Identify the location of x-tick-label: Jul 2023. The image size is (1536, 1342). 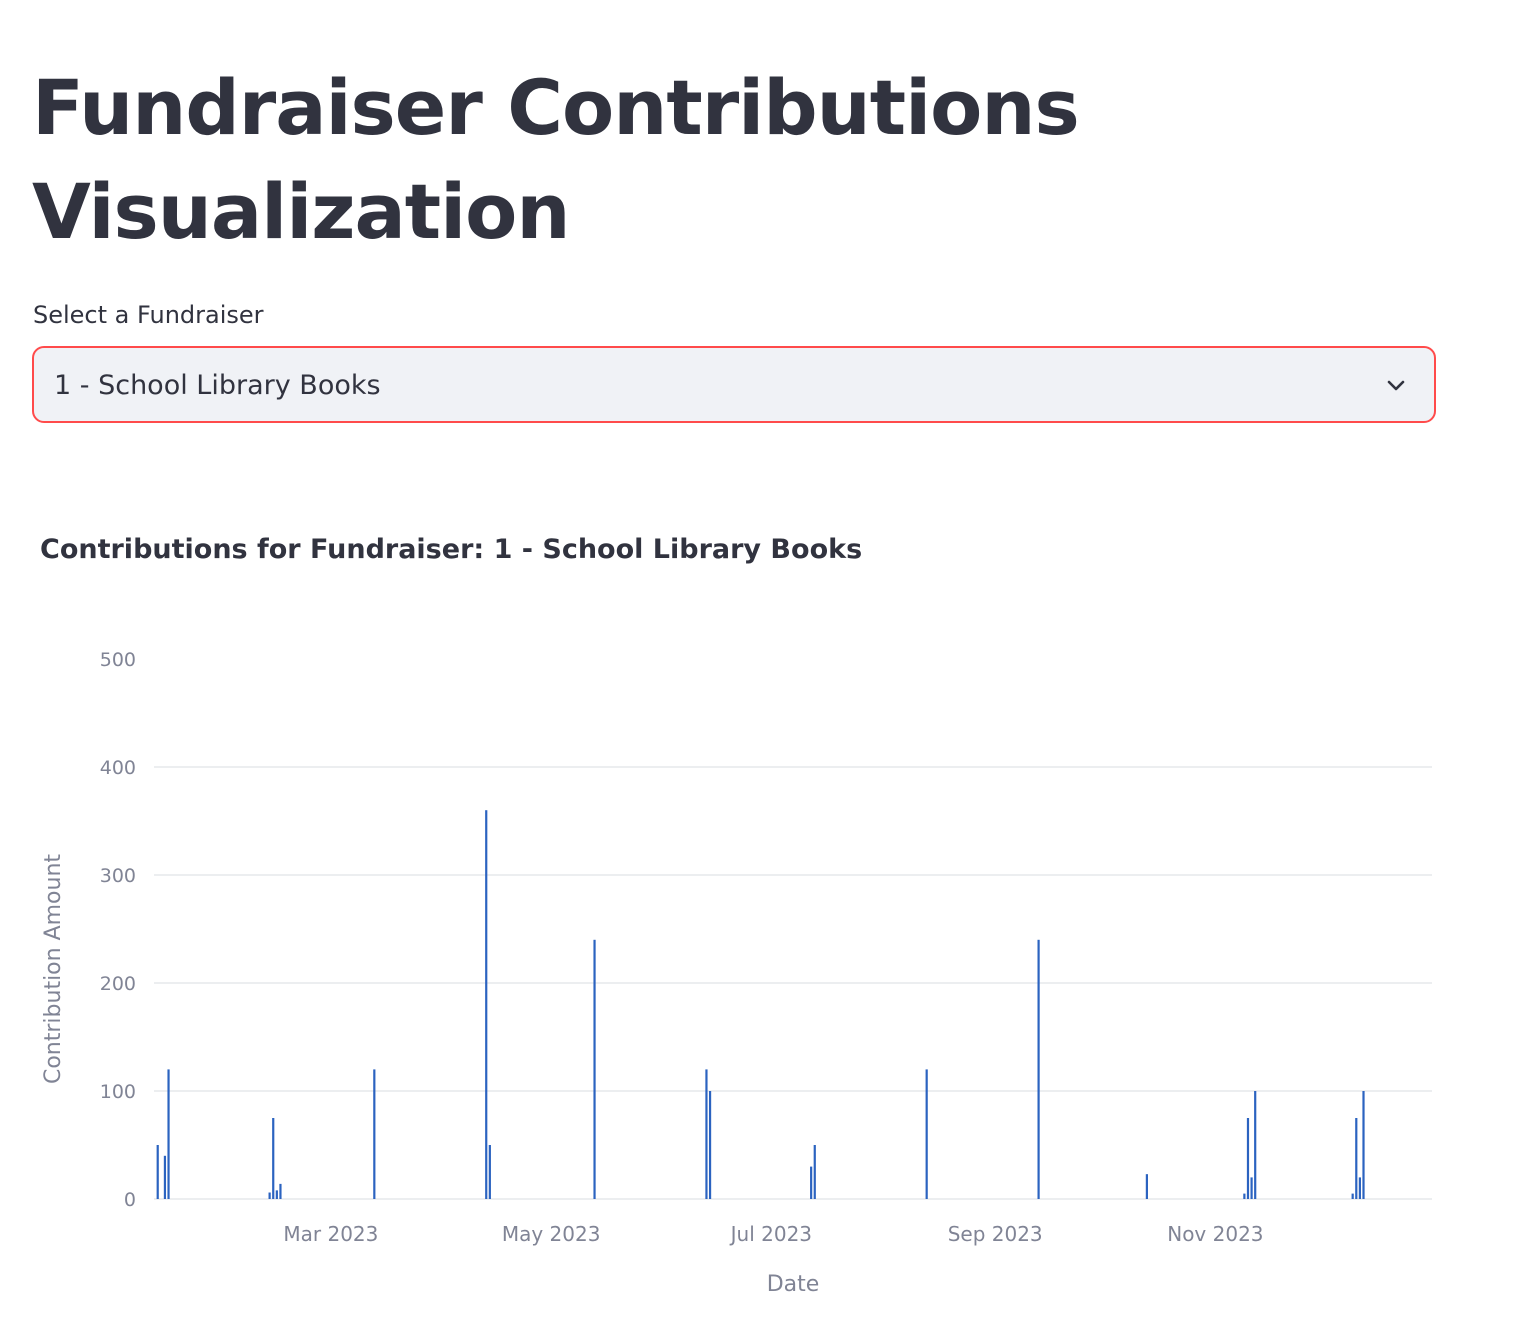
(770, 1234).